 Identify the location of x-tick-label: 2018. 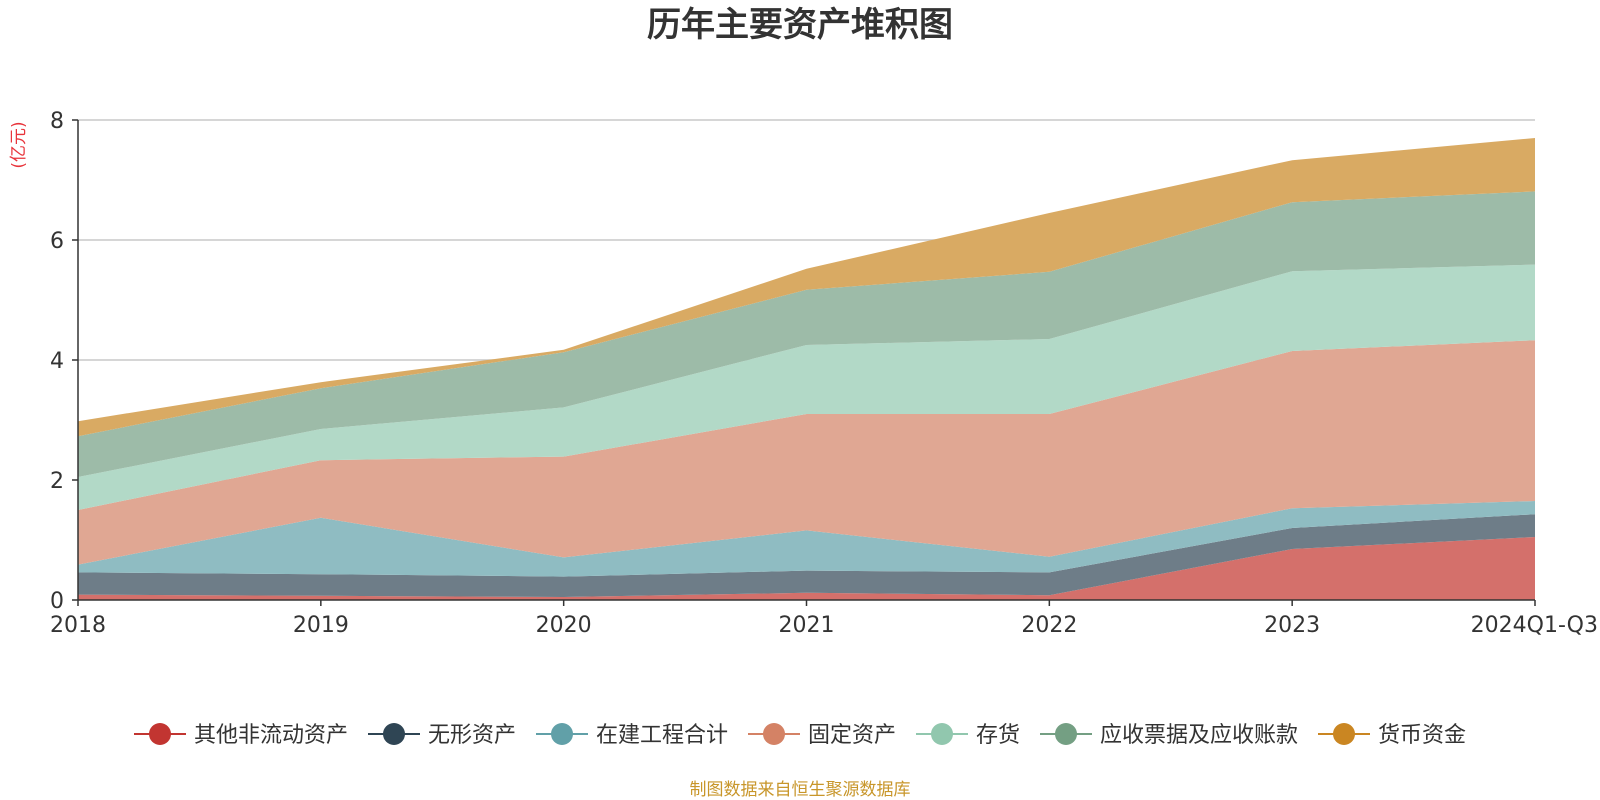
(78, 625).